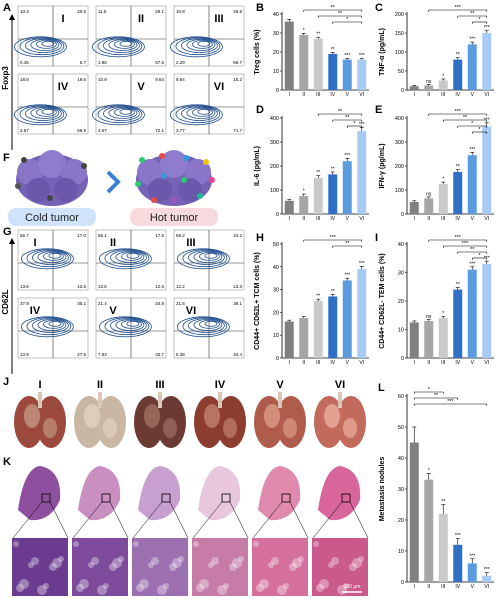  Describe the element at coordinates (237, 303) in the screenshot. I see `quadrant-value: 39.1` at that location.